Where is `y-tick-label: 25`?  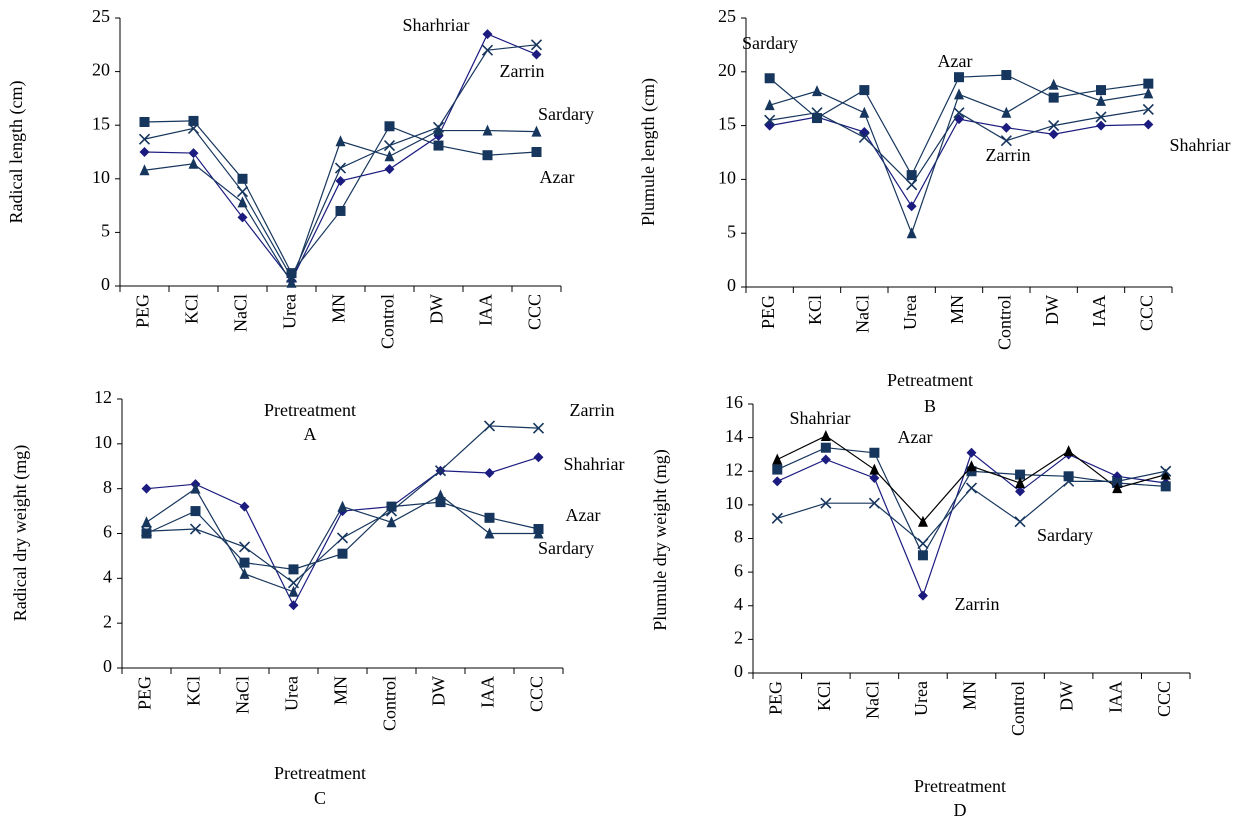
y-tick-label: 25 is located at coordinates (727, 16).